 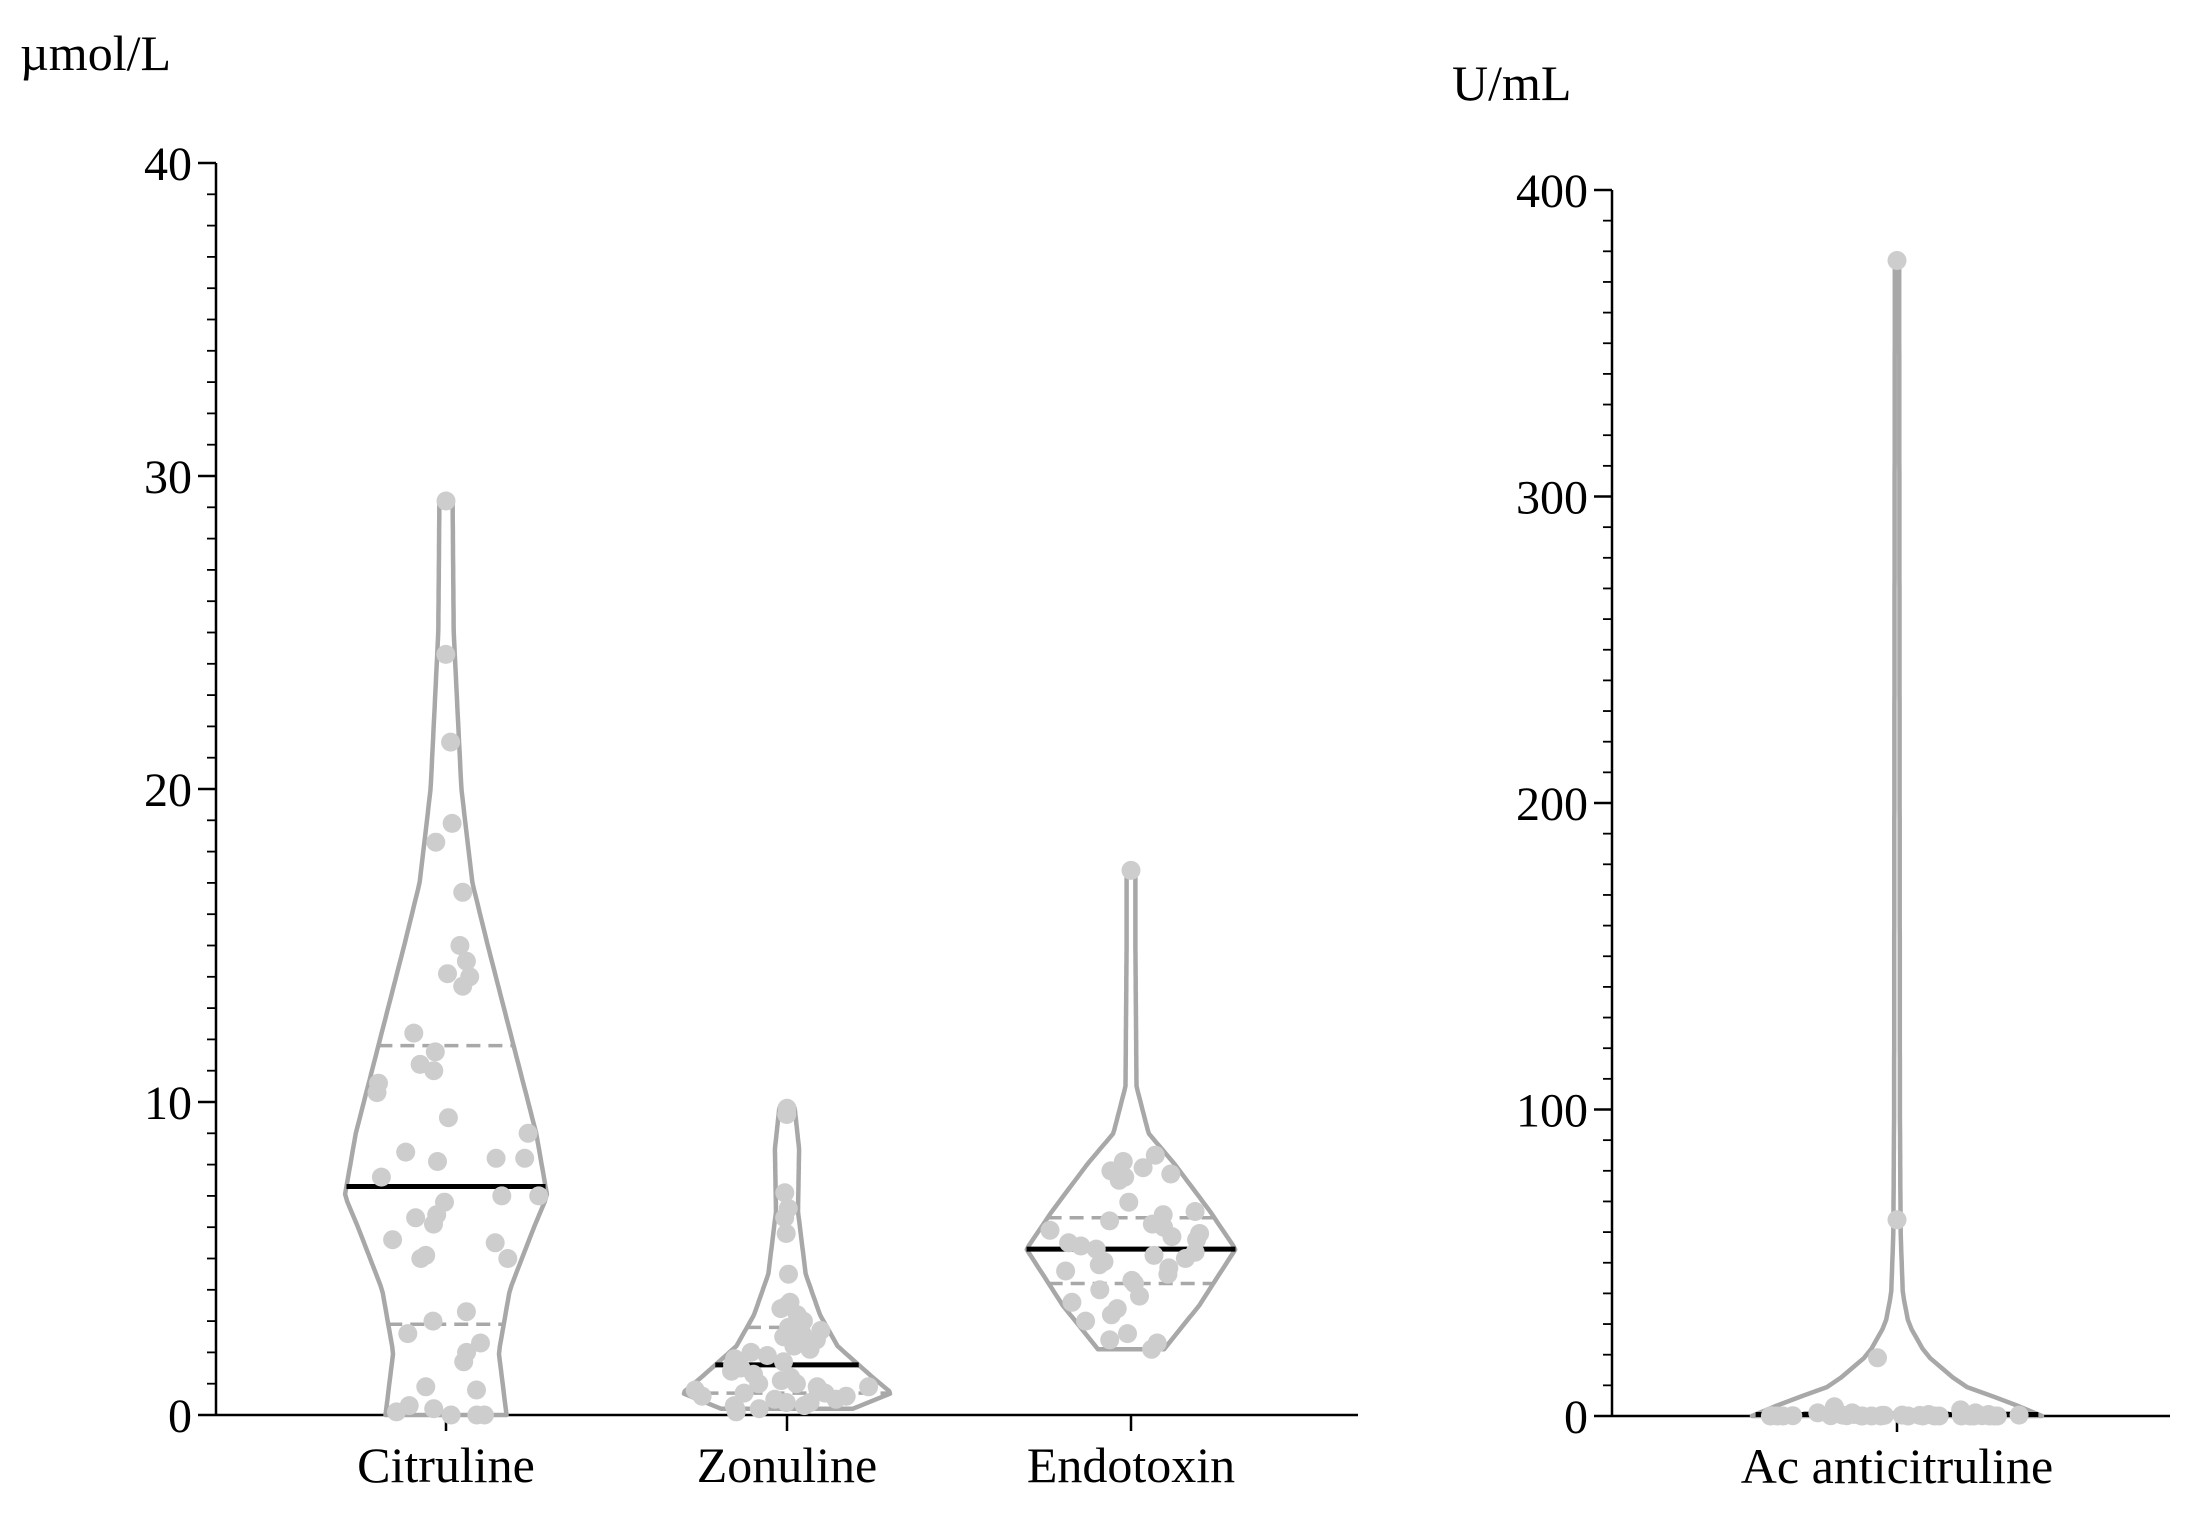 I want to click on y-tick-label: 400, so click(x=1552, y=191).